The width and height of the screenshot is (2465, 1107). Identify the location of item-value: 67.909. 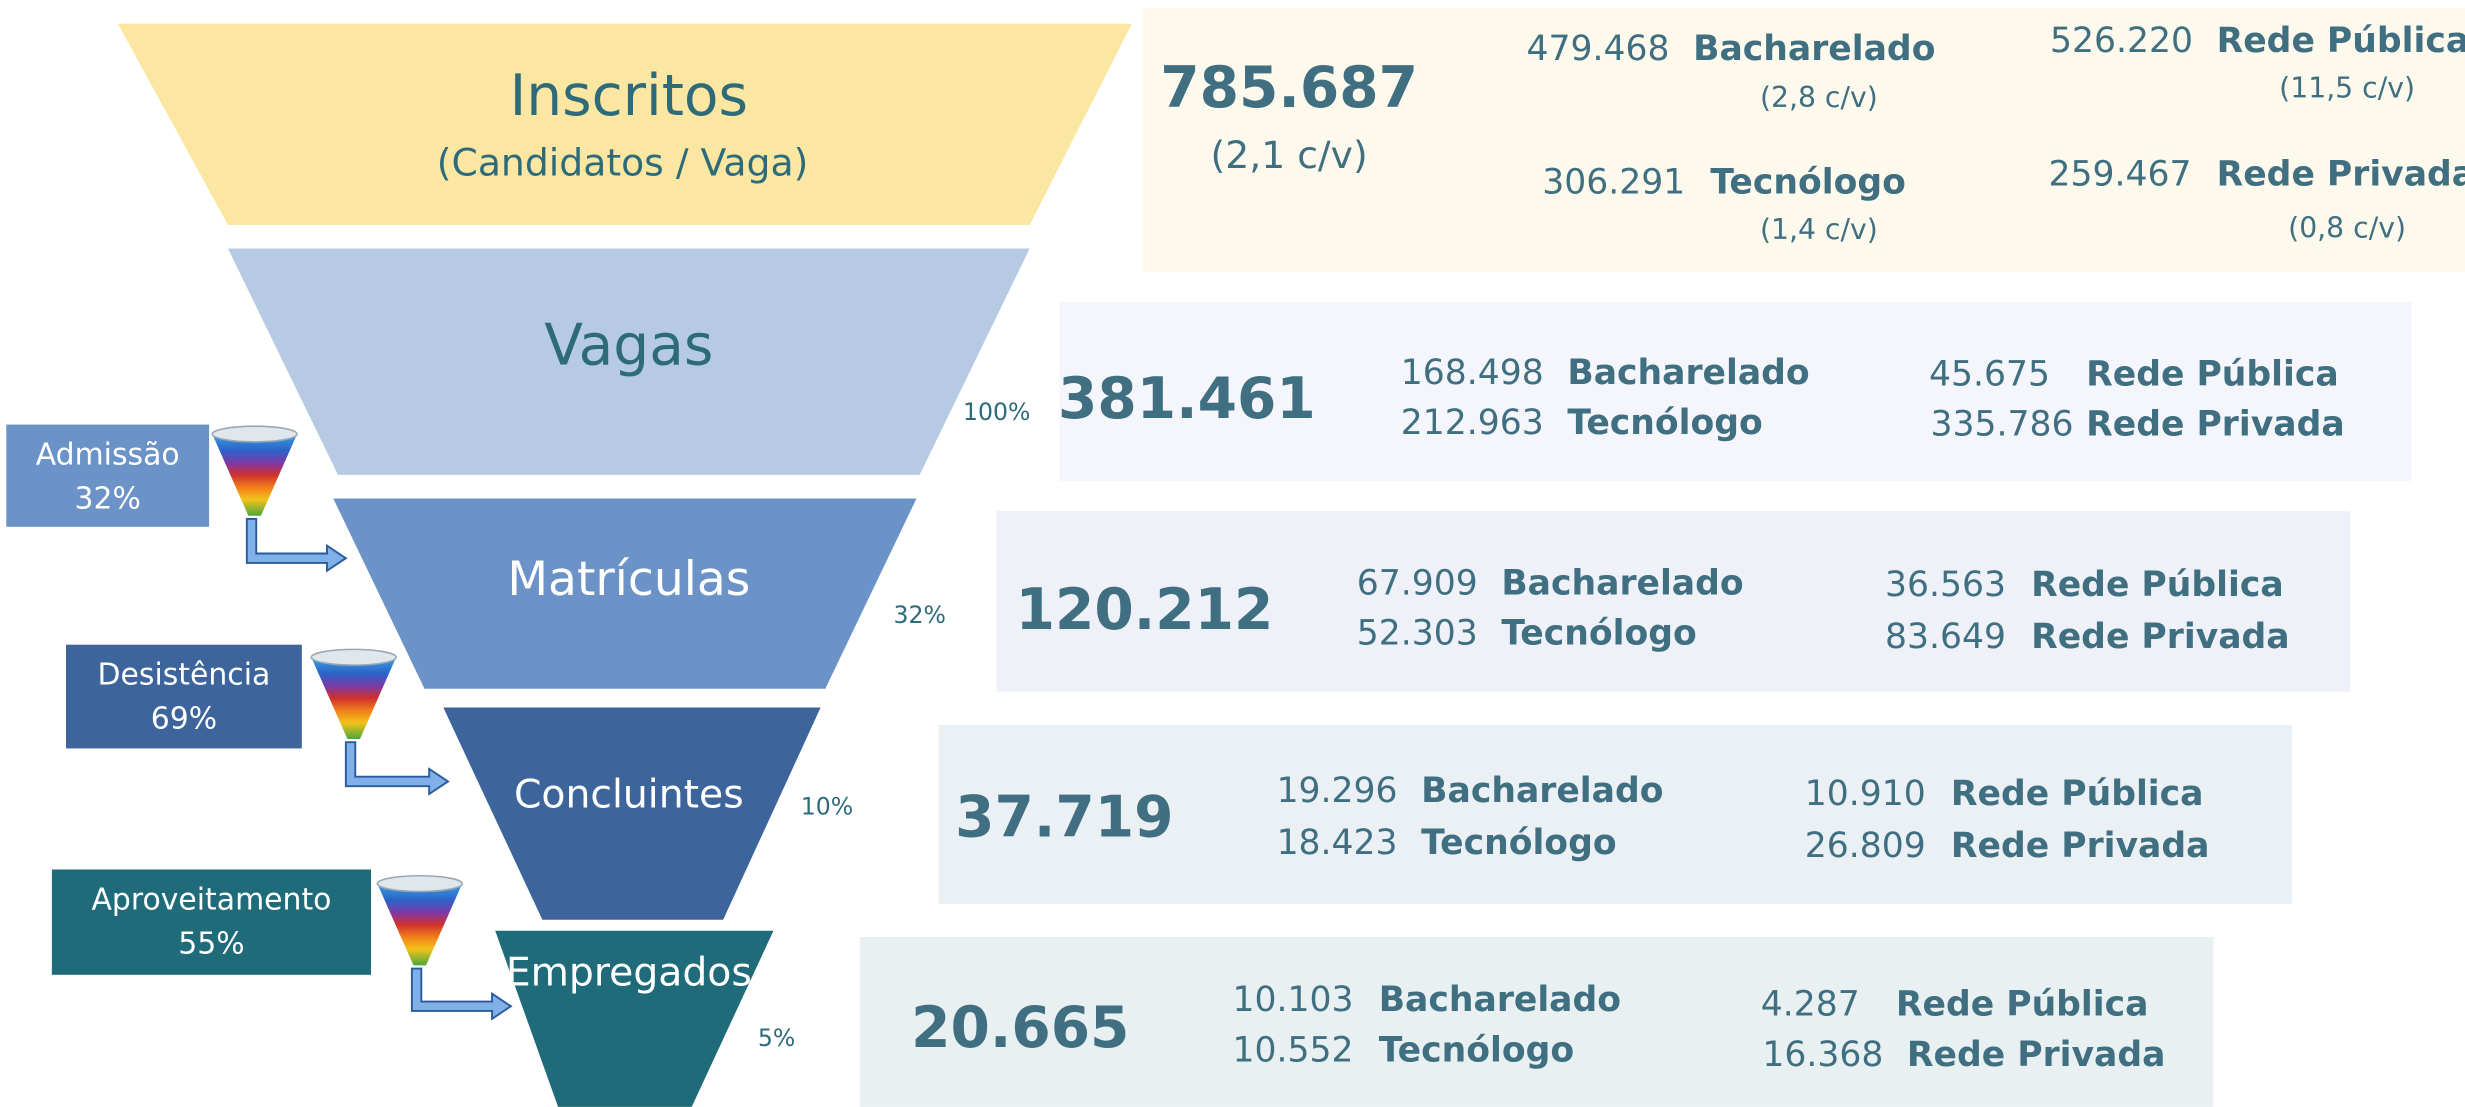
(1417, 583).